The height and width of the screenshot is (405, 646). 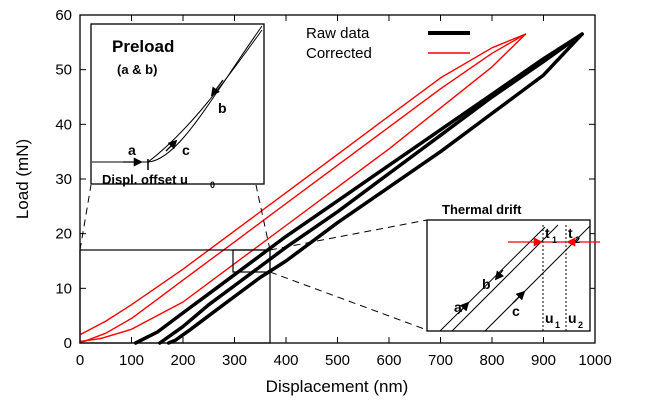 I want to click on y-tick-label: 0, so click(x=68, y=343).